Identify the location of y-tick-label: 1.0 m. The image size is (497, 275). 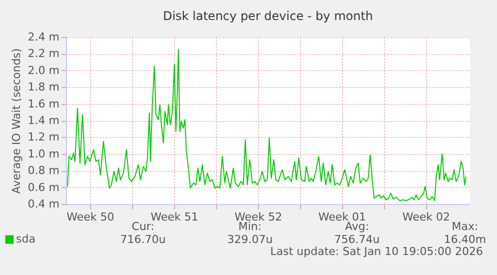
(44, 153).